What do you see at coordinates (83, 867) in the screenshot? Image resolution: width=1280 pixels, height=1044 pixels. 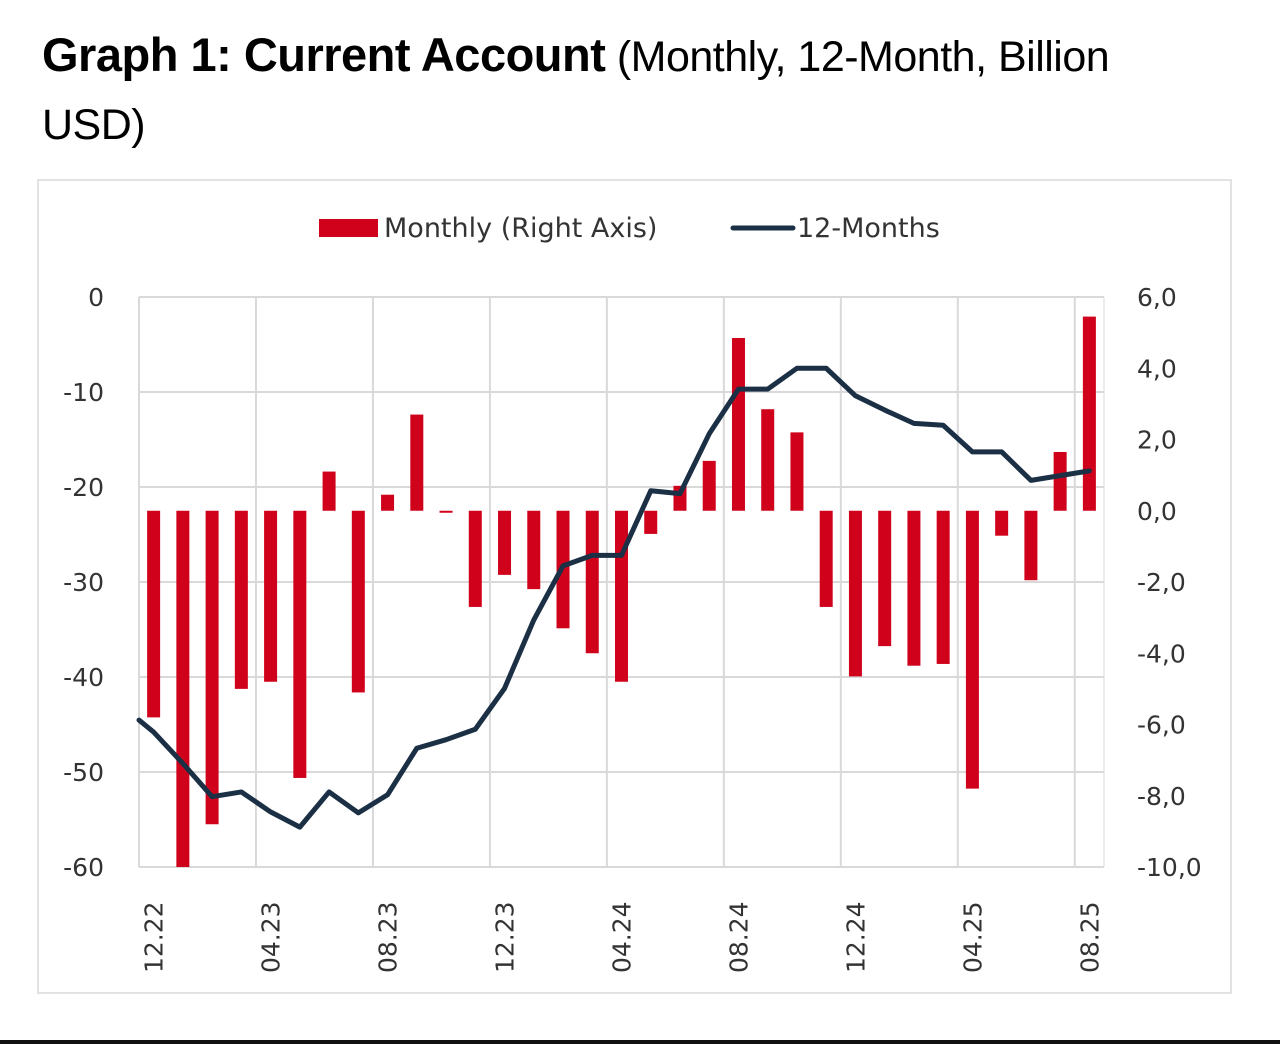 I see `left-axis-tick-label: -60` at bounding box center [83, 867].